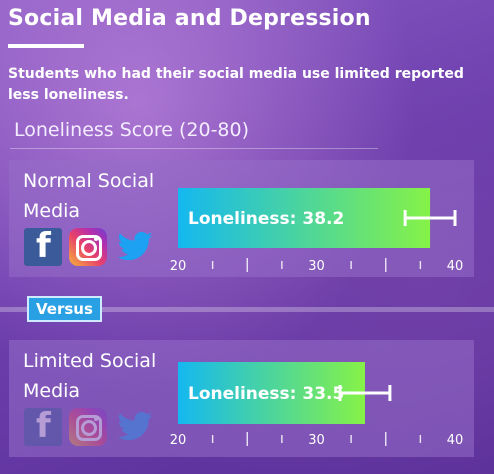  Describe the element at coordinates (247, 309) in the screenshot. I see `versus-divider` at that location.